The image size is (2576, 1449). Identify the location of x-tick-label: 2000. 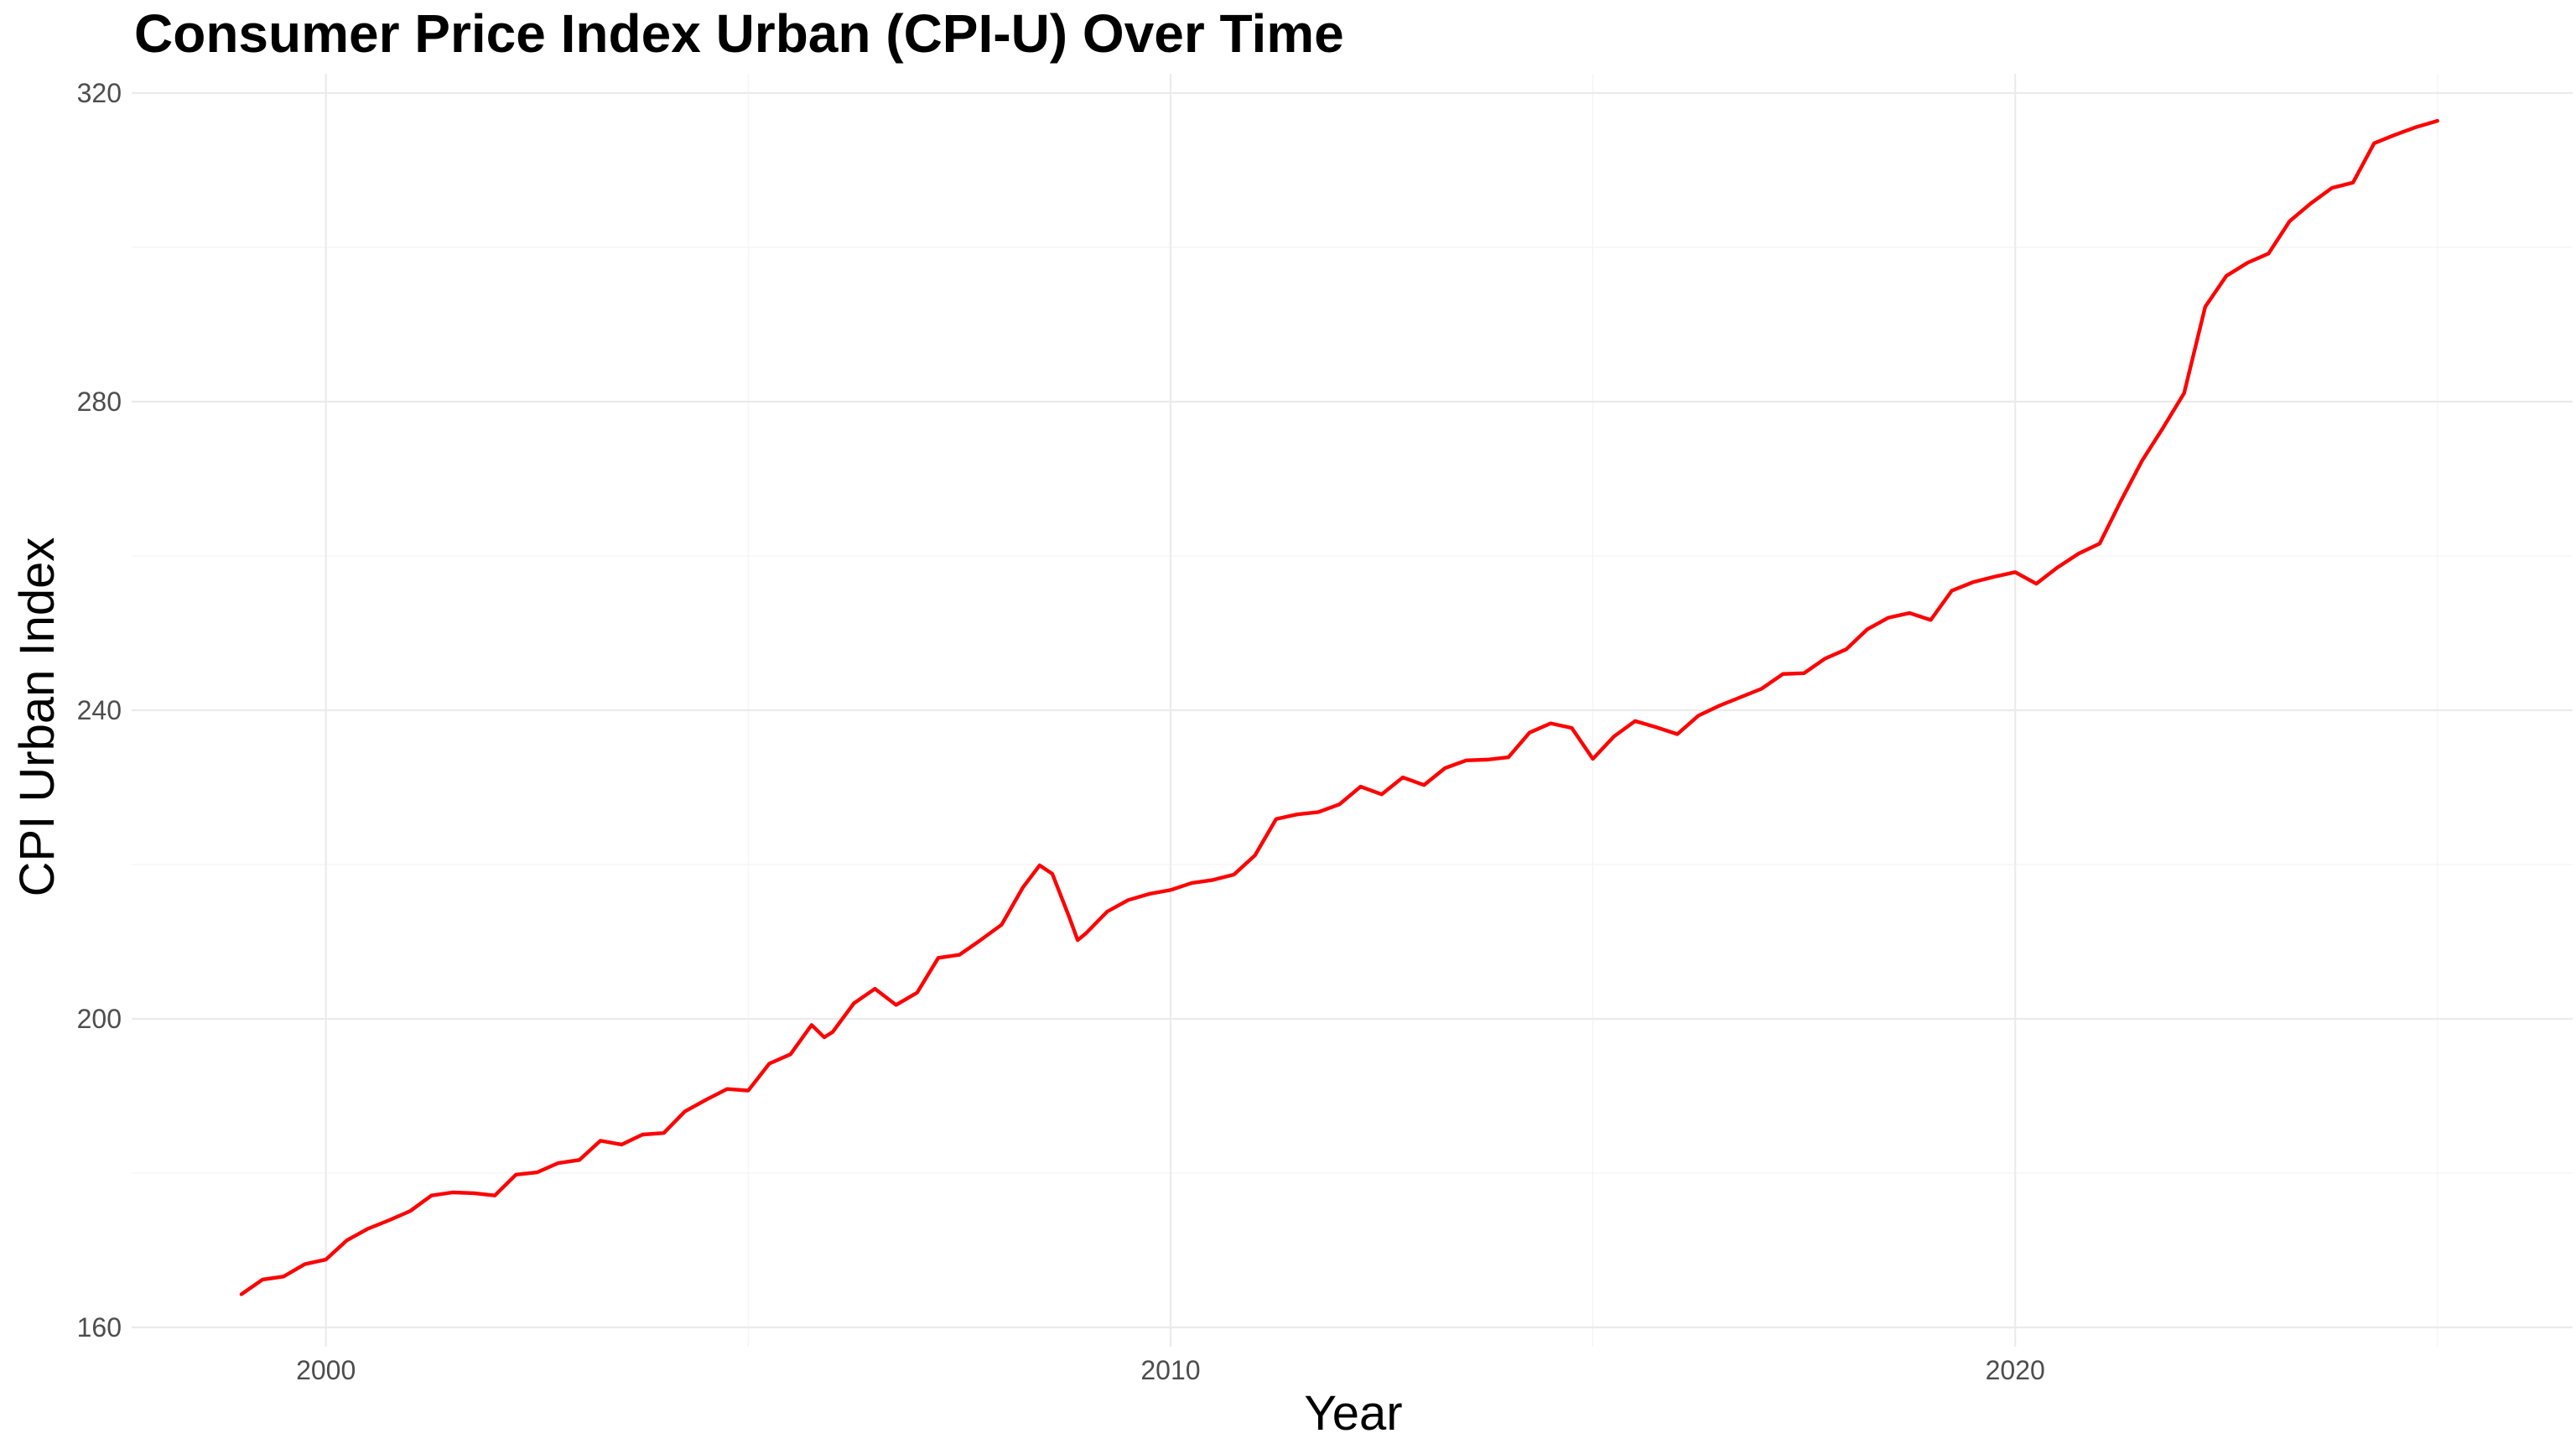
(326, 1370).